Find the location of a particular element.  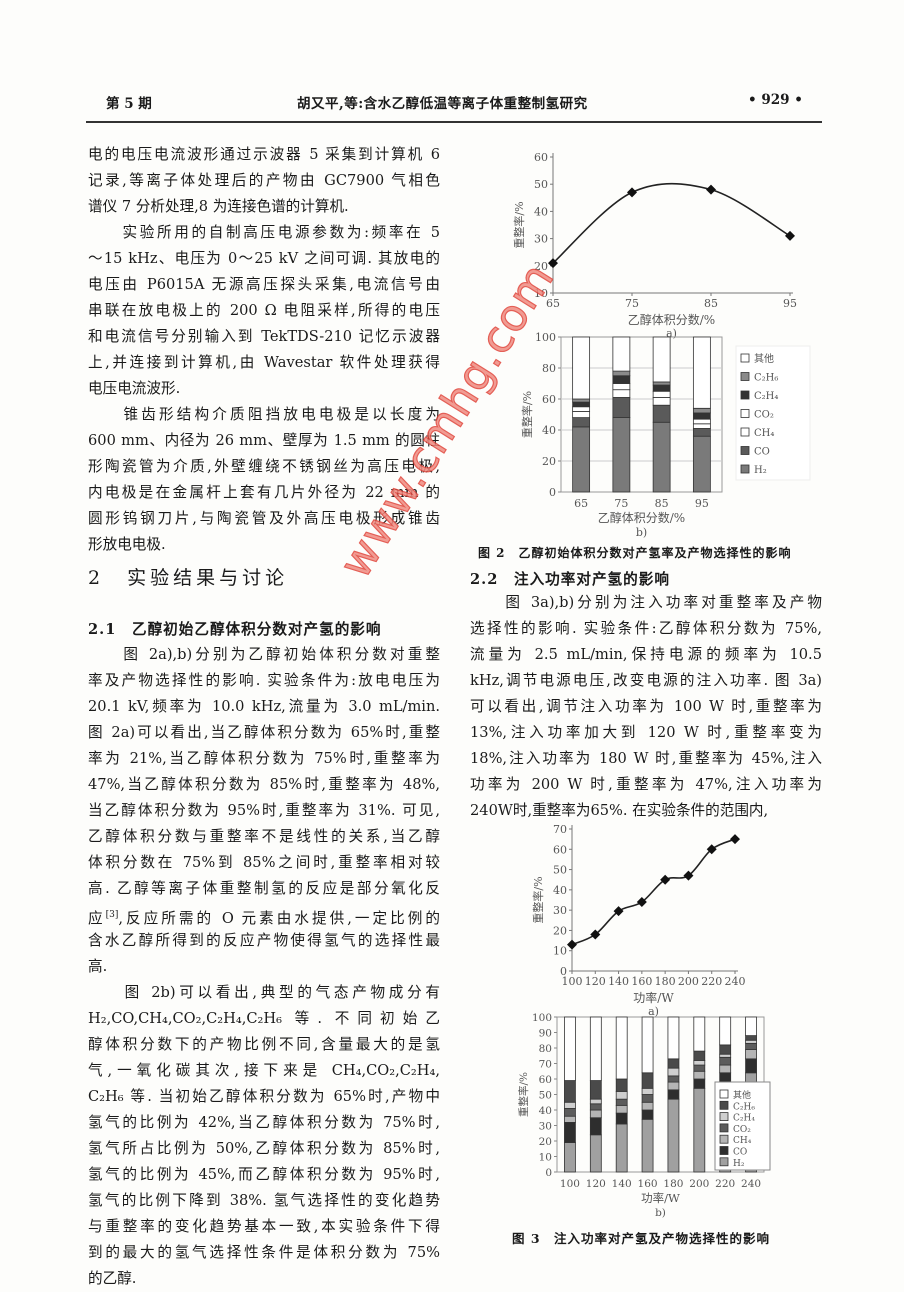

fig2b-y-tick-label: 40 is located at coordinates (549, 430).